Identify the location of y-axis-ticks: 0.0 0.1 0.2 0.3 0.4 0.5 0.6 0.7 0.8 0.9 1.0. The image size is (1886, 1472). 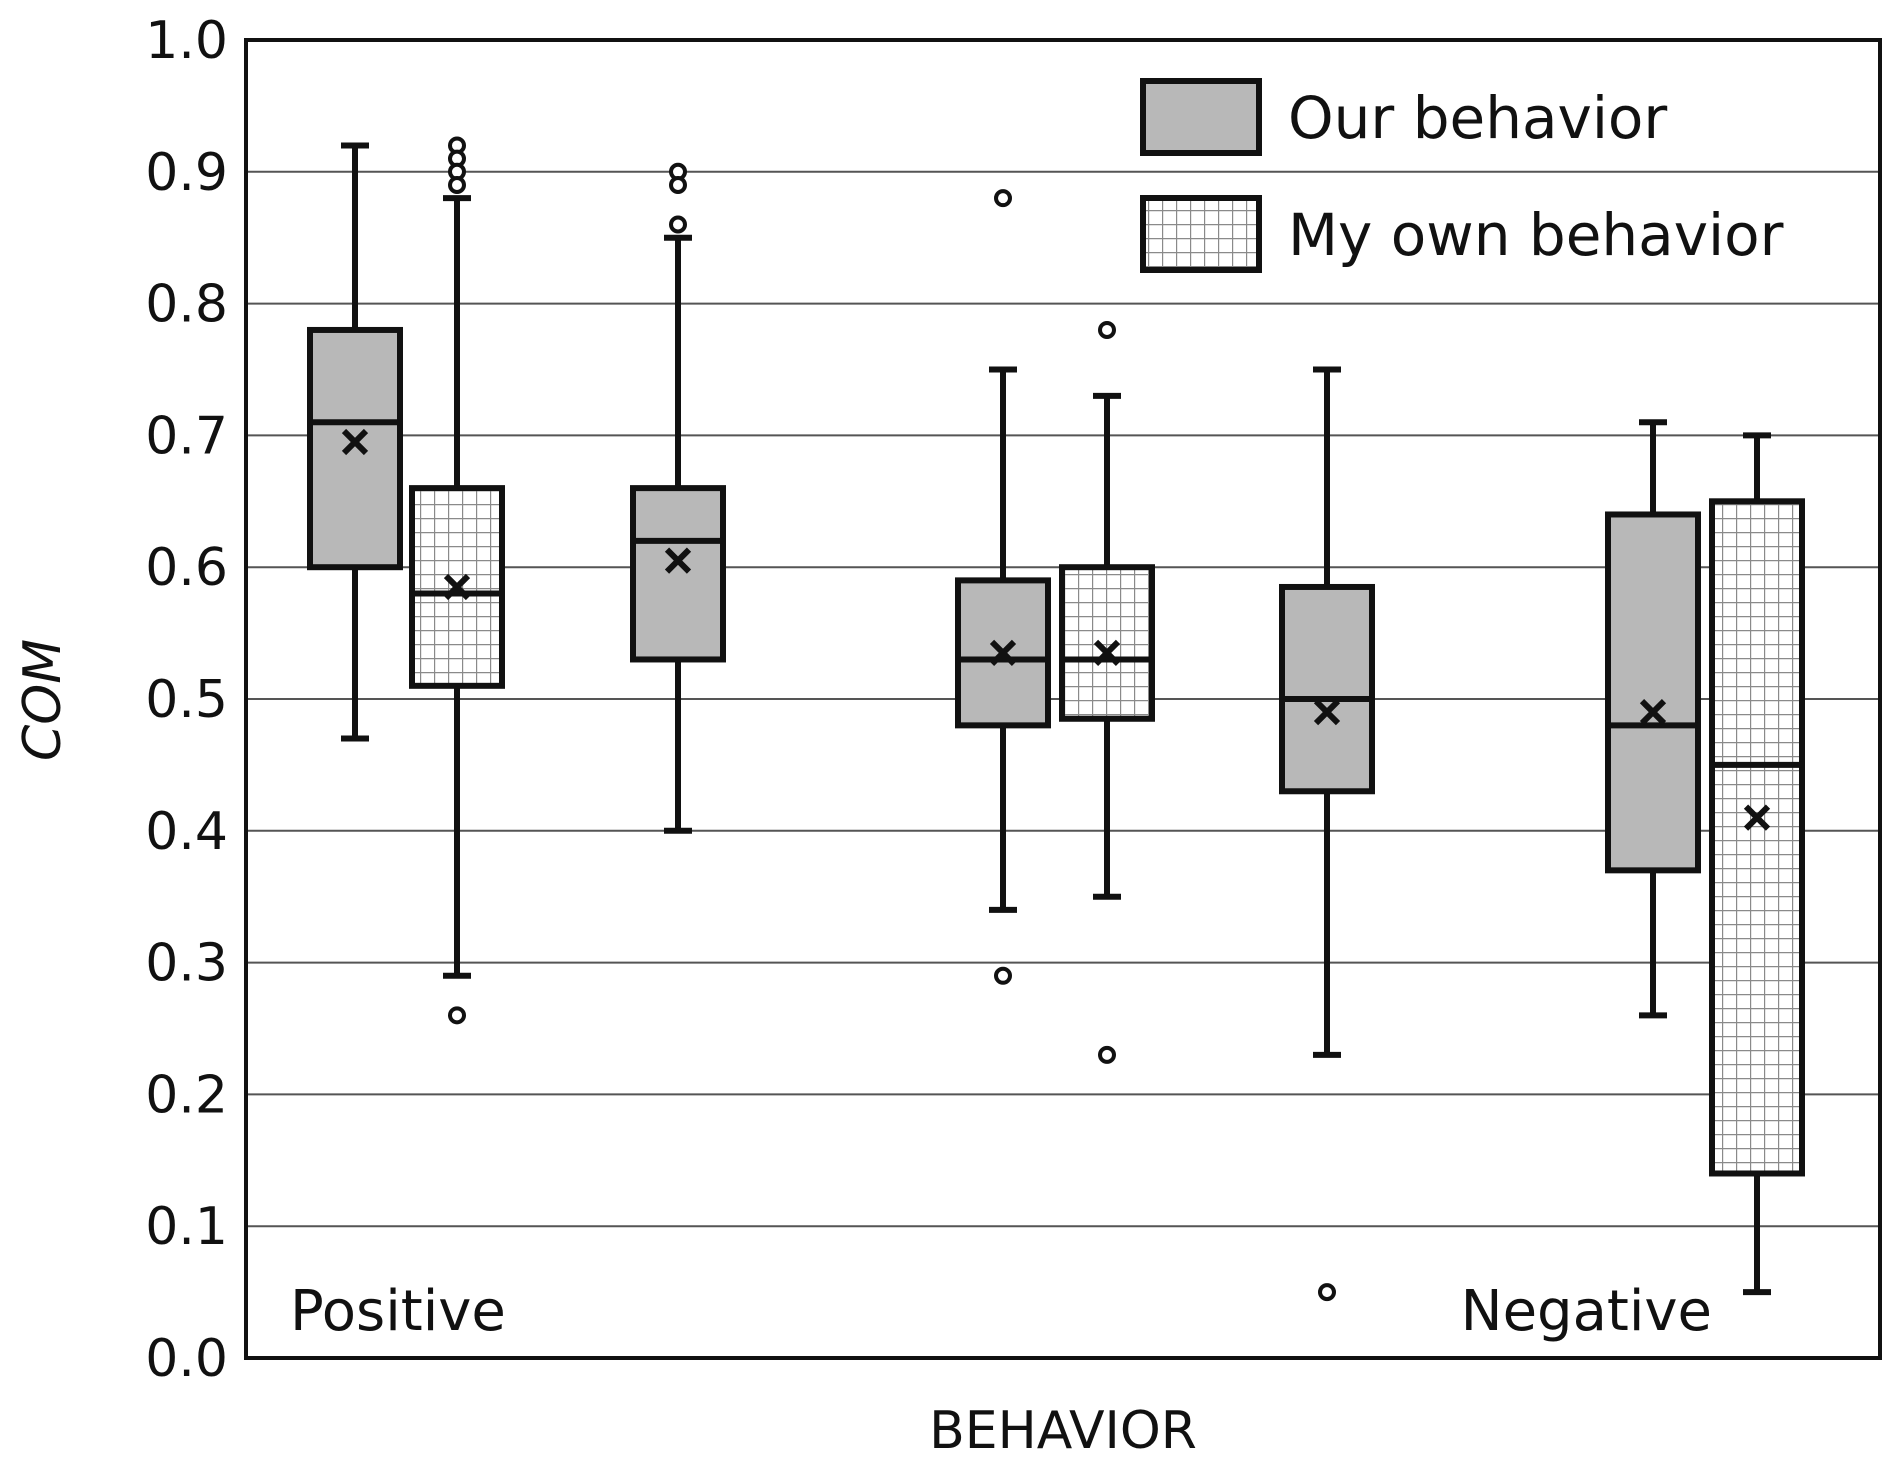
(186, 700).